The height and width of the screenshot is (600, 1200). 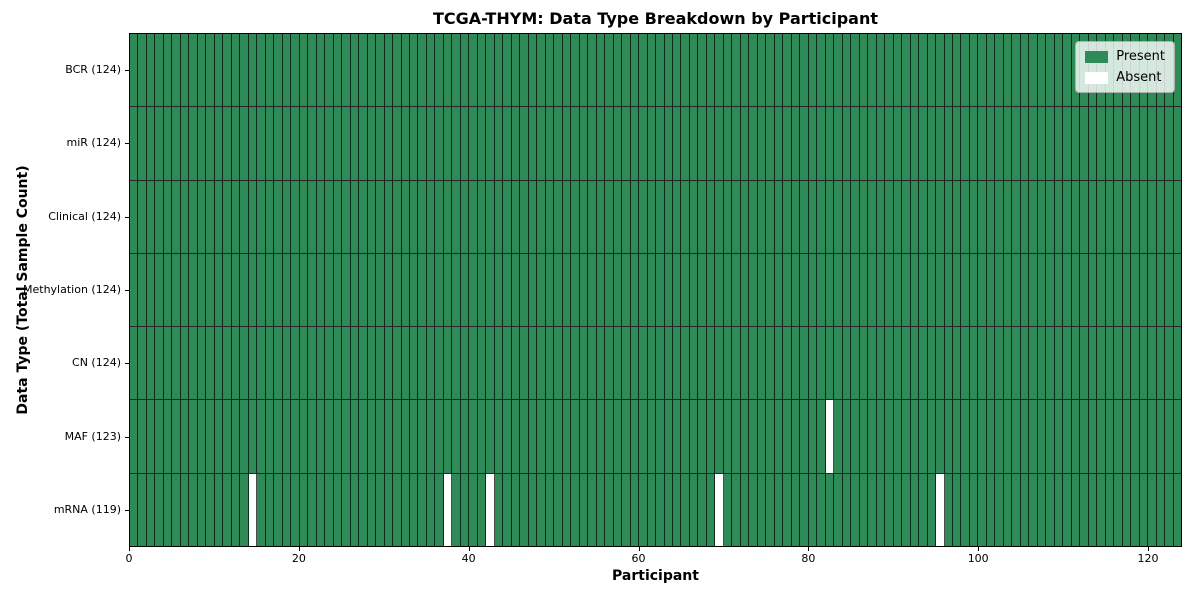 What do you see at coordinates (1125, 56) in the screenshot?
I see `legend-item-present: Present` at bounding box center [1125, 56].